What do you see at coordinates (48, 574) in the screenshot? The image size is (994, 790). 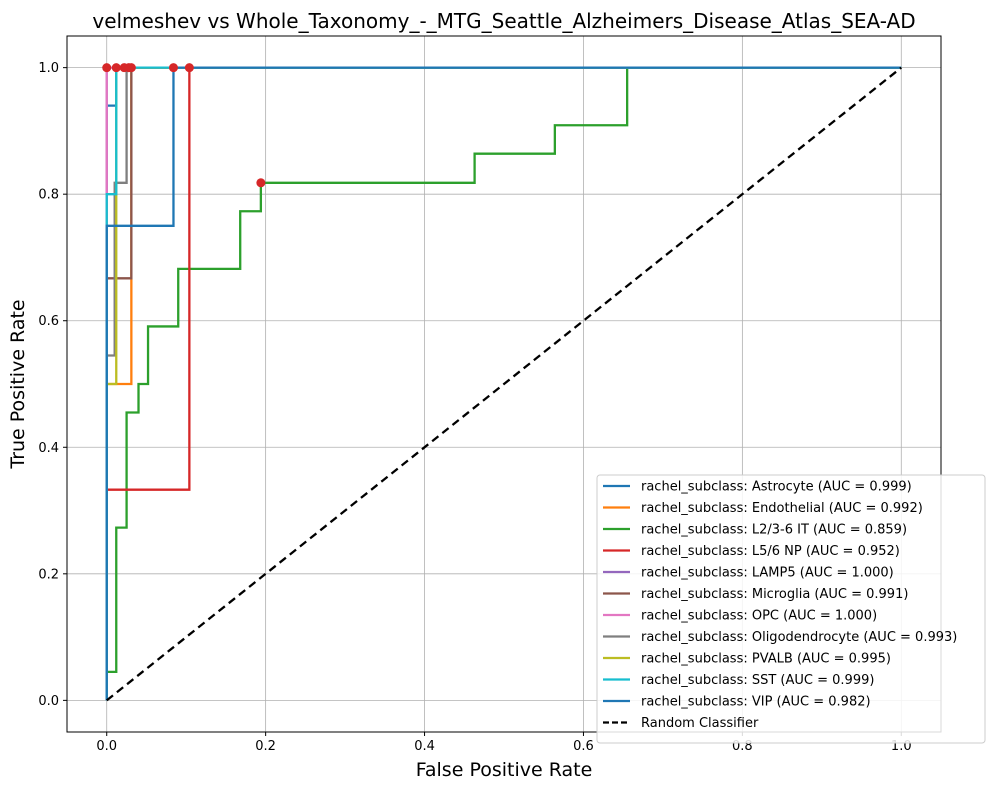 I see `y-tick-label: 0.2` at bounding box center [48, 574].